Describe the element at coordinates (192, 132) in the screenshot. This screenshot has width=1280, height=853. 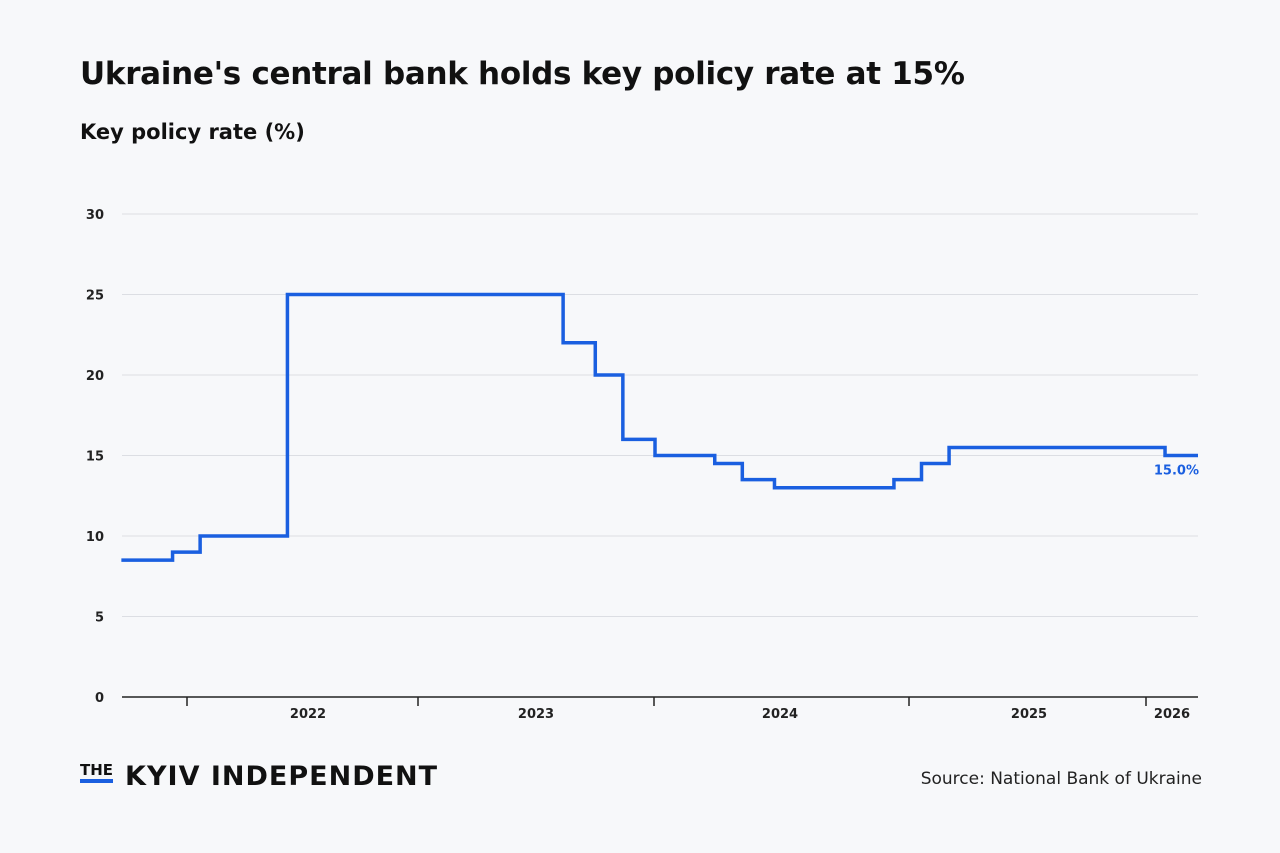
I see `chart-subtitle: Key policy rate (%)` at that location.